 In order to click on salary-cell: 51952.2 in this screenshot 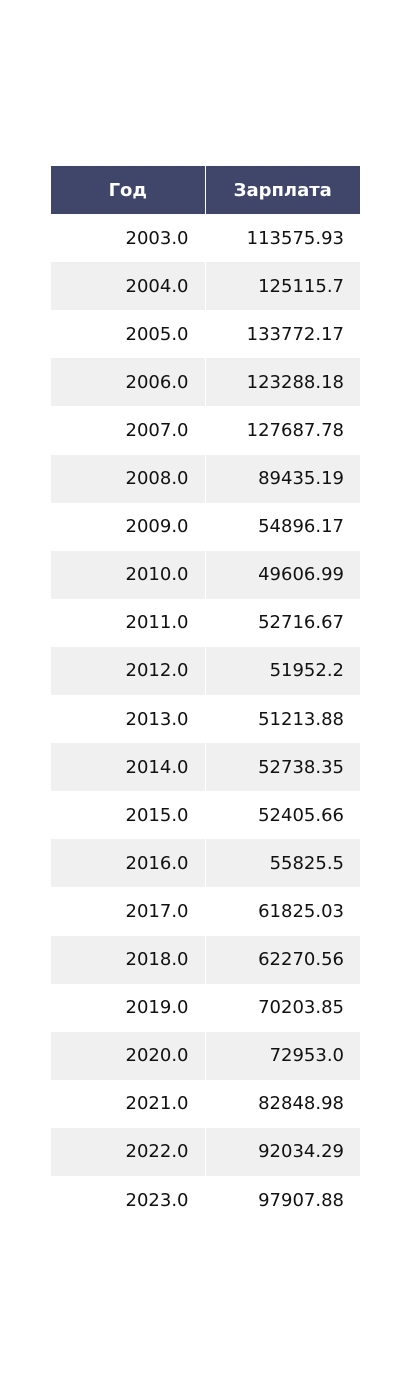, I will do `click(282, 671)`.